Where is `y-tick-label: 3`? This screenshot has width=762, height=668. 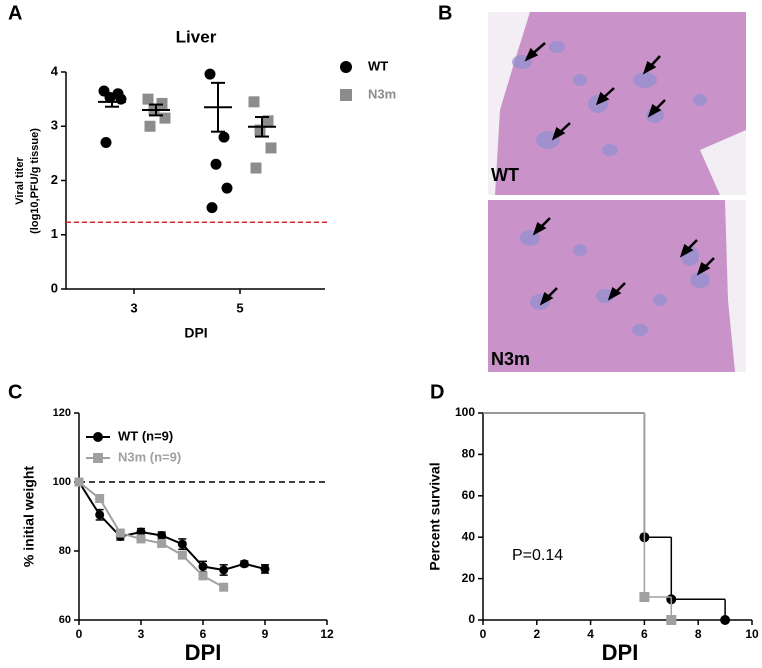 y-tick-label: 3 is located at coordinates (54, 125).